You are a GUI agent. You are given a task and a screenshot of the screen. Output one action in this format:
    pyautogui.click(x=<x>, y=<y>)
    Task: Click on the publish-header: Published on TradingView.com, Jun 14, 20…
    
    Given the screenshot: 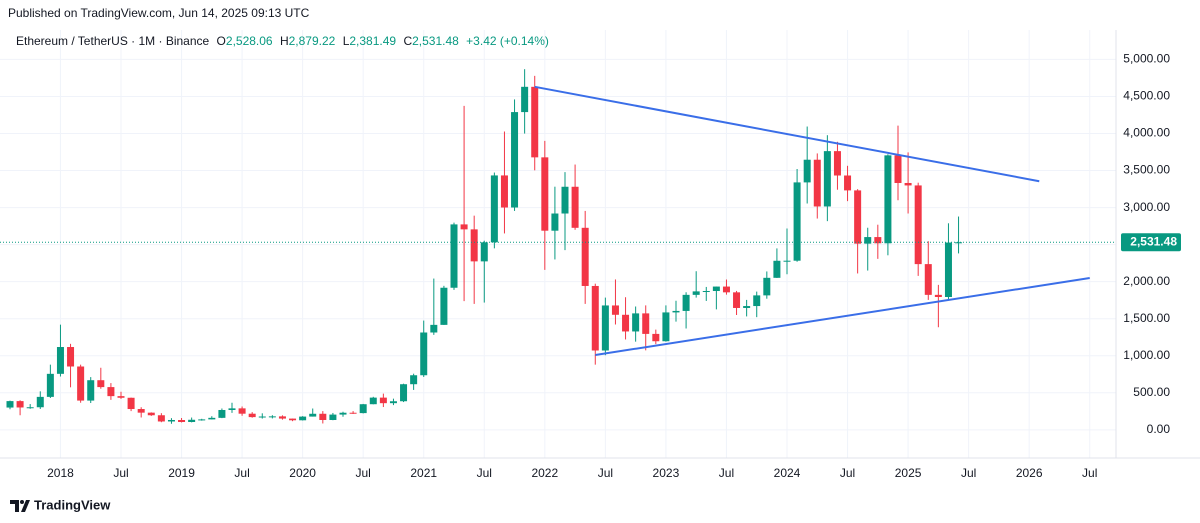 What is the action you would take?
    pyautogui.click(x=159, y=13)
    